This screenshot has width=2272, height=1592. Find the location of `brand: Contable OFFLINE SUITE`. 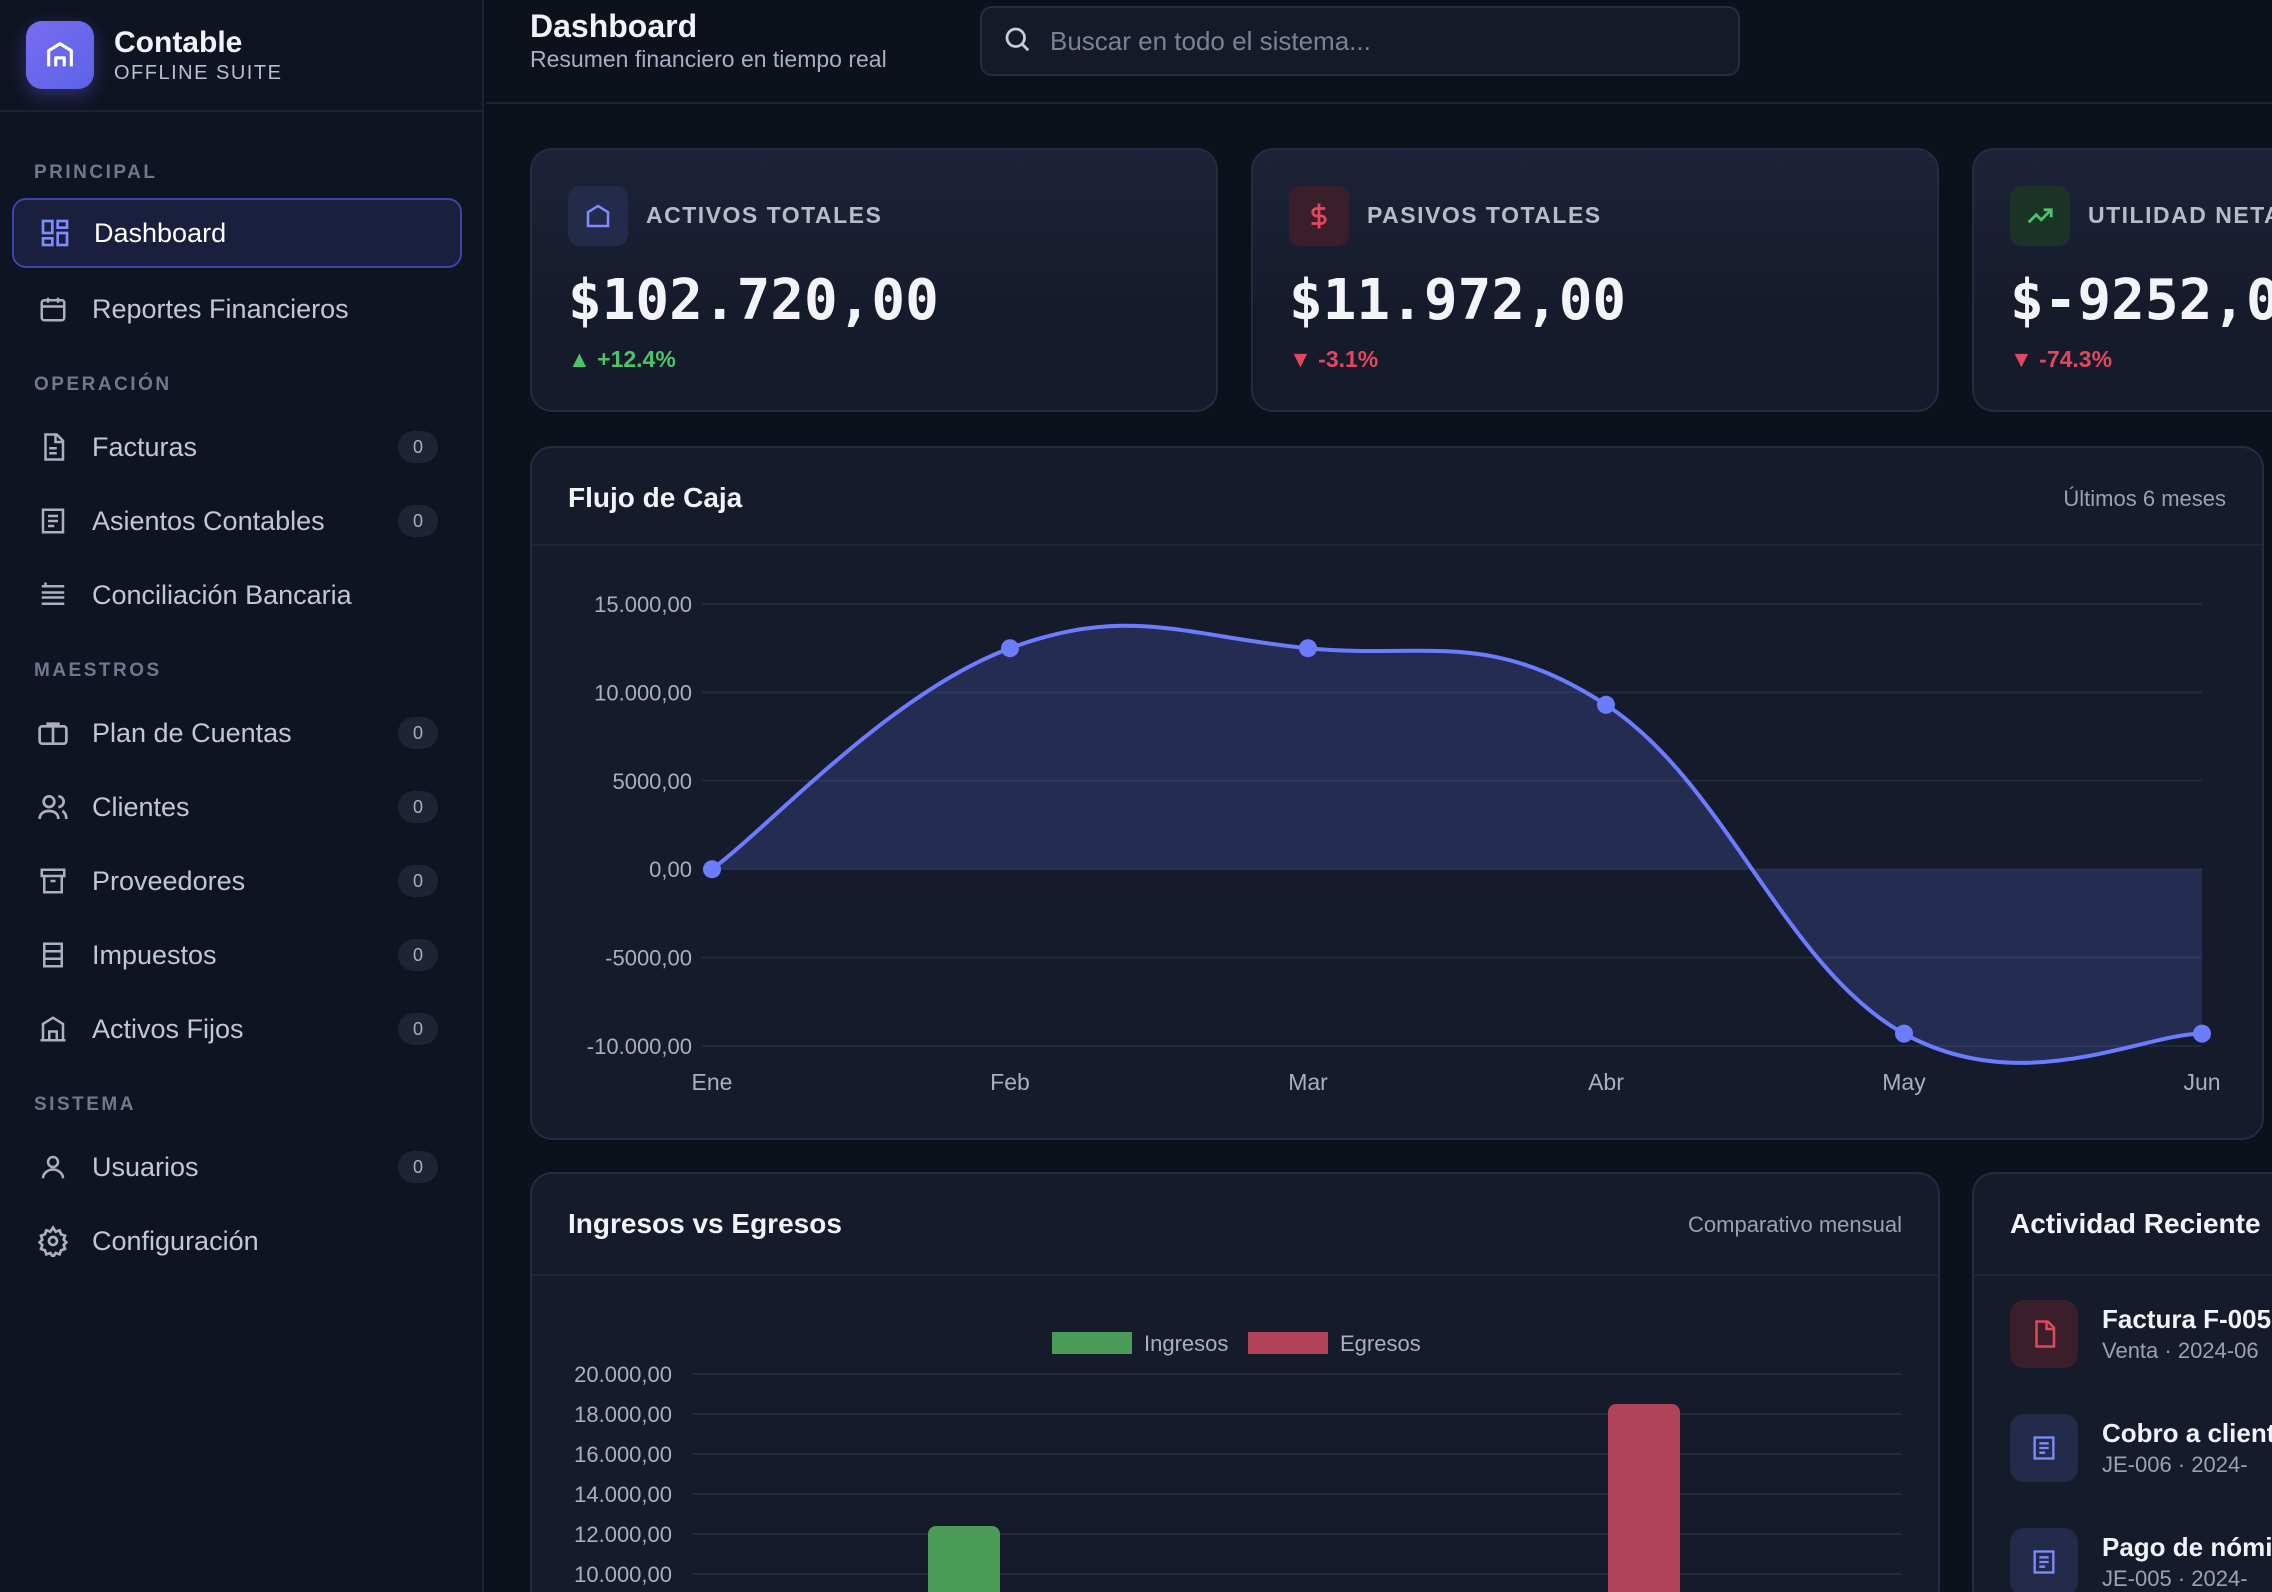

brand: Contable OFFLINE SUITE is located at coordinates (241, 56).